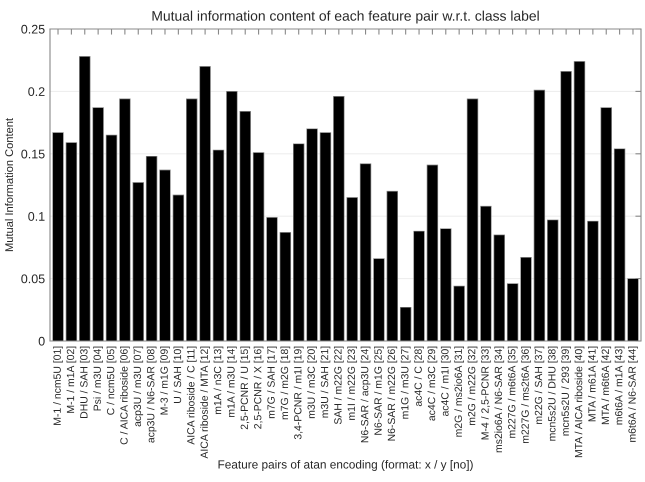  I want to click on x-tick-label: MTA / AICA riboside [40], so click(579, 402).